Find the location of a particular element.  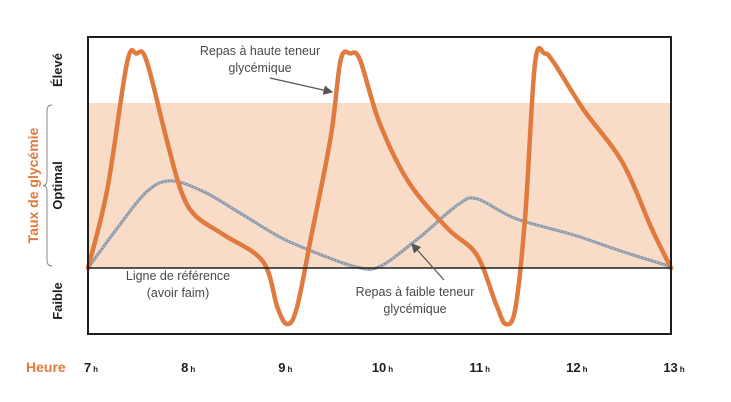

annotation-line: Repas à haute teneur is located at coordinates (260, 51).